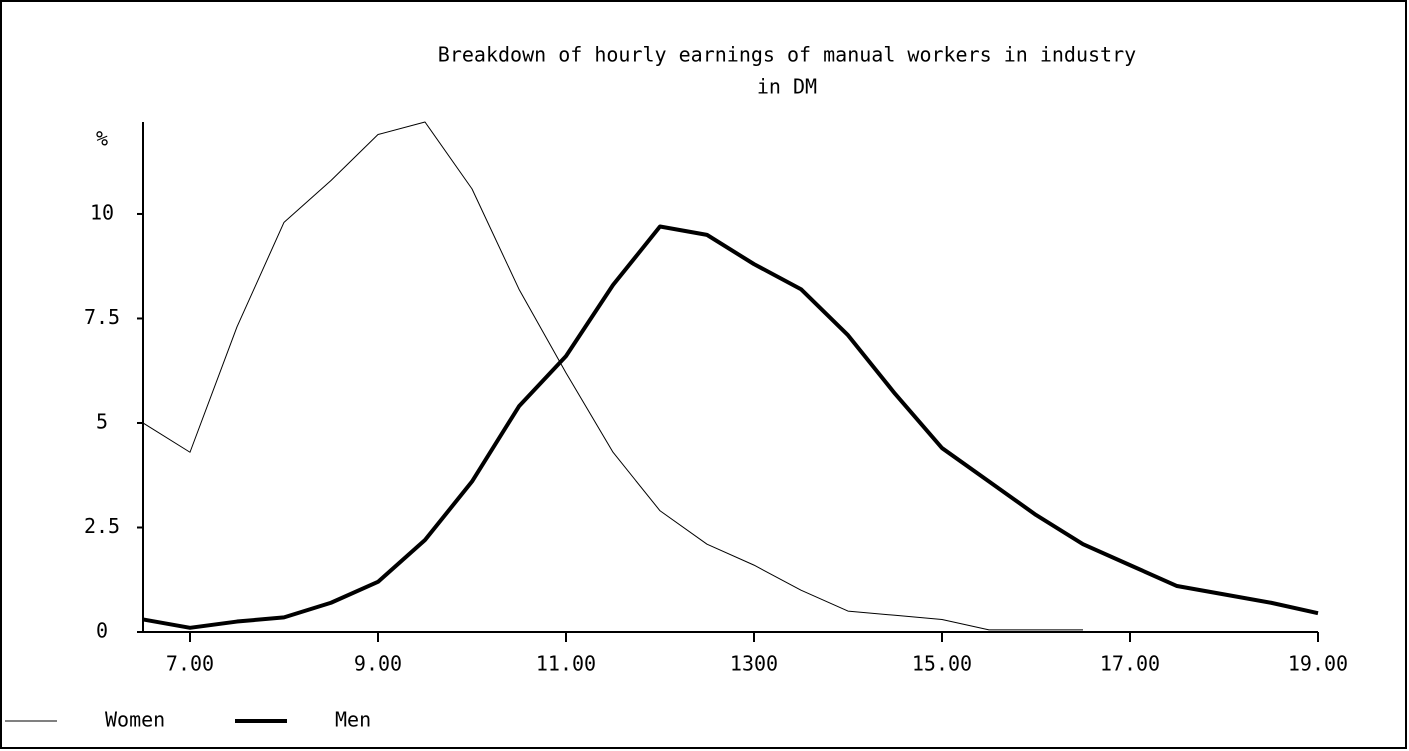 The height and width of the screenshot is (751, 1409). Describe the element at coordinates (353, 720) in the screenshot. I see `legend-label: Men` at that location.